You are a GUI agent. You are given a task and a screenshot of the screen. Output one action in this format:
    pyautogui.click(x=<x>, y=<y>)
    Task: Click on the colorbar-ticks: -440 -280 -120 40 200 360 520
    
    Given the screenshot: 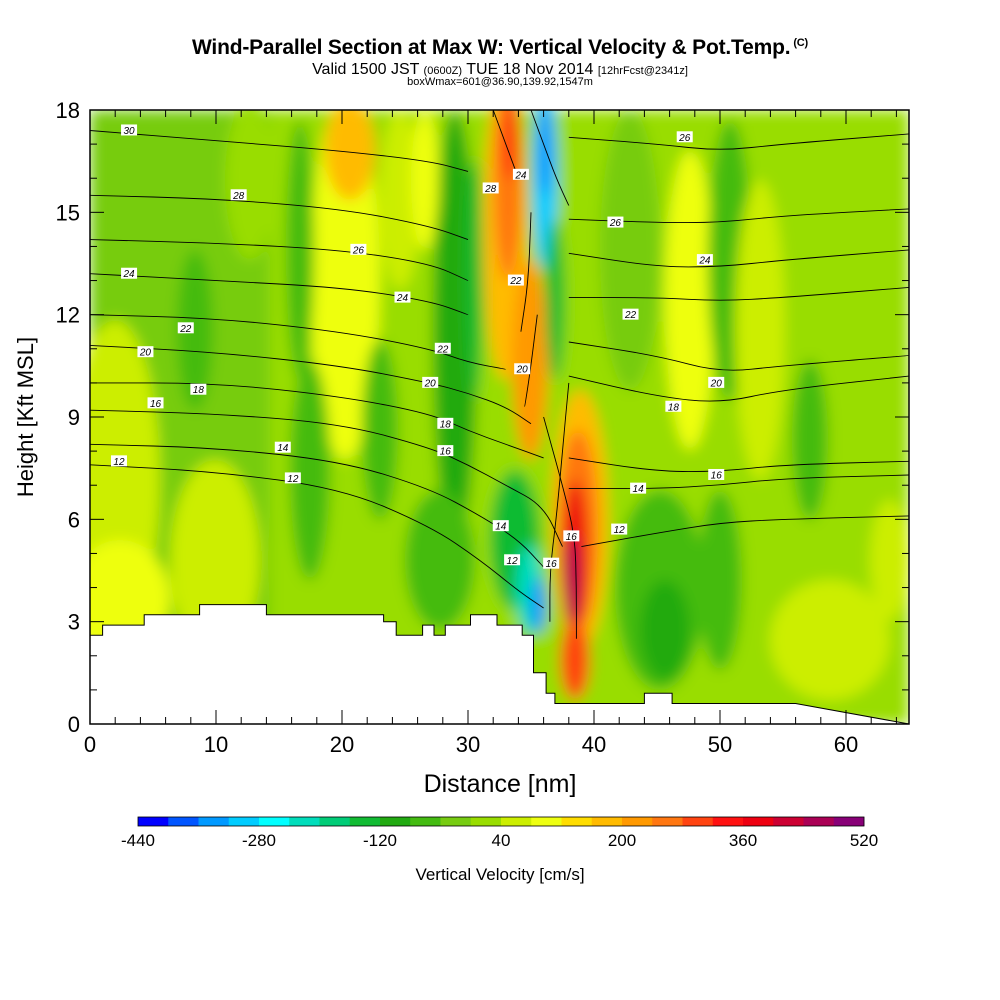 What is the action you would take?
    pyautogui.click(x=499, y=840)
    